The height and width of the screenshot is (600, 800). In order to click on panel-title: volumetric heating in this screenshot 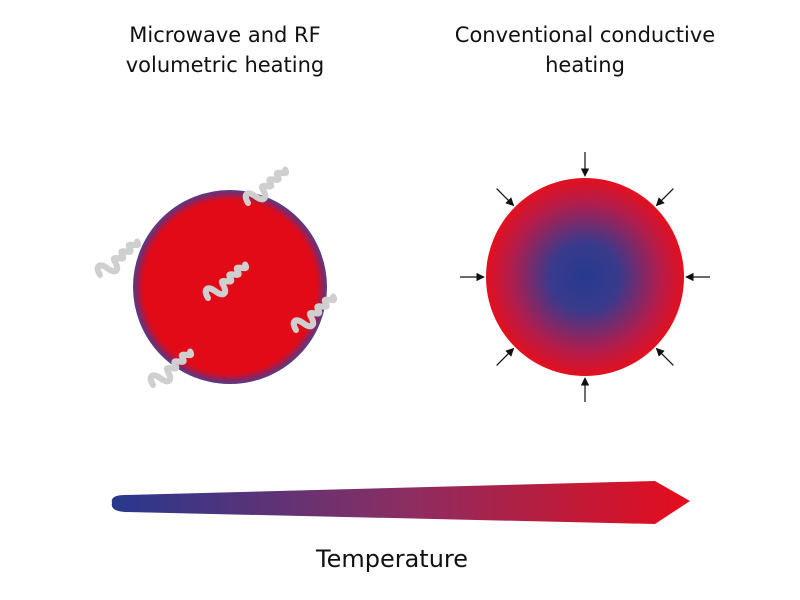, I will do `click(225, 65)`.